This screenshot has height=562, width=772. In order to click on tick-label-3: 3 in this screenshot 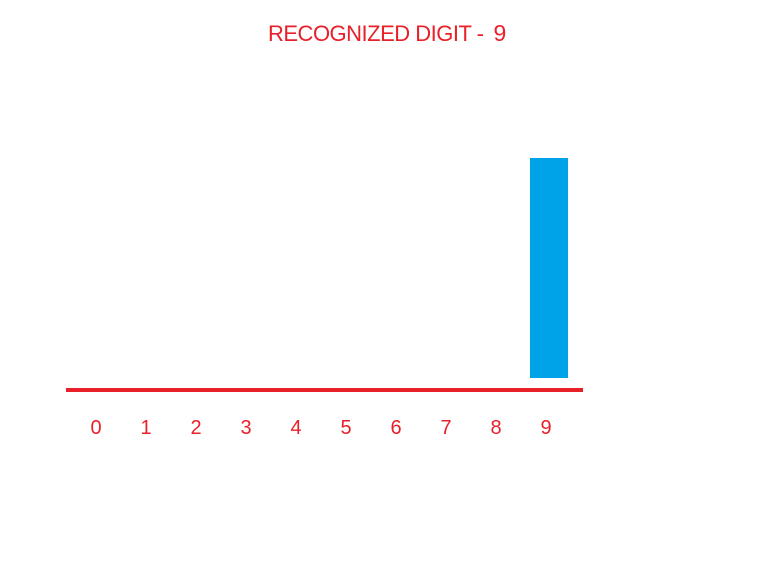, I will do `click(245, 428)`.